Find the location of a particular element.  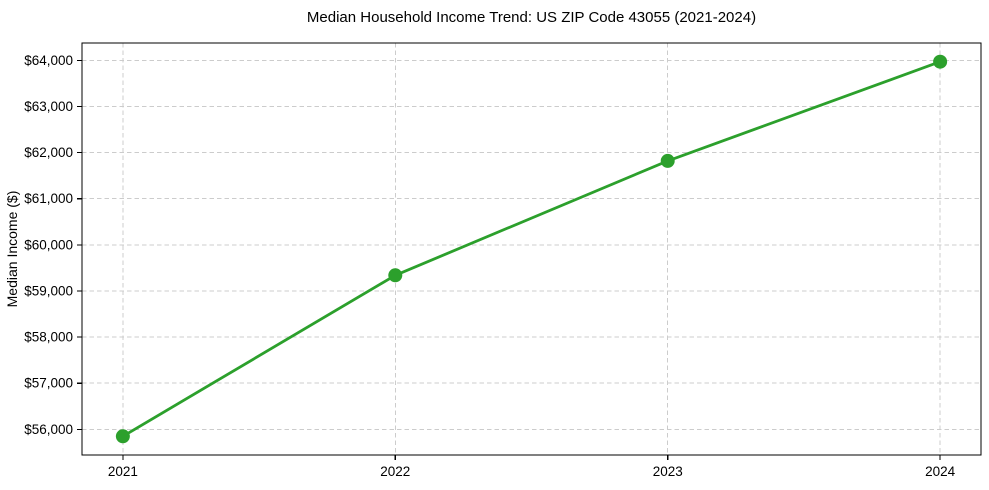

x-tick-label: 2022 is located at coordinates (395, 471).